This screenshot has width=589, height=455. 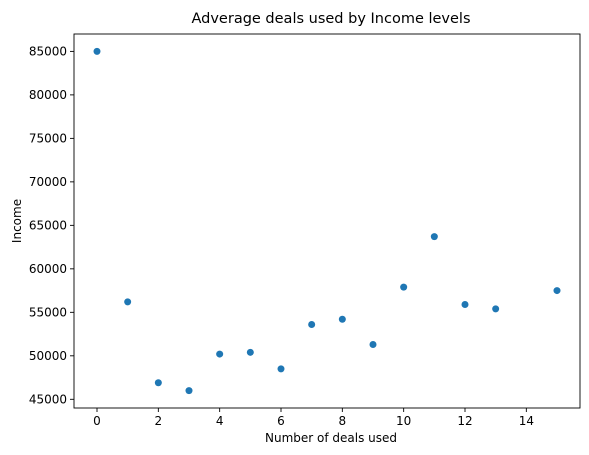 What do you see at coordinates (403, 421) in the screenshot?
I see `x-tick-label: 10` at bounding box center [403, 421].